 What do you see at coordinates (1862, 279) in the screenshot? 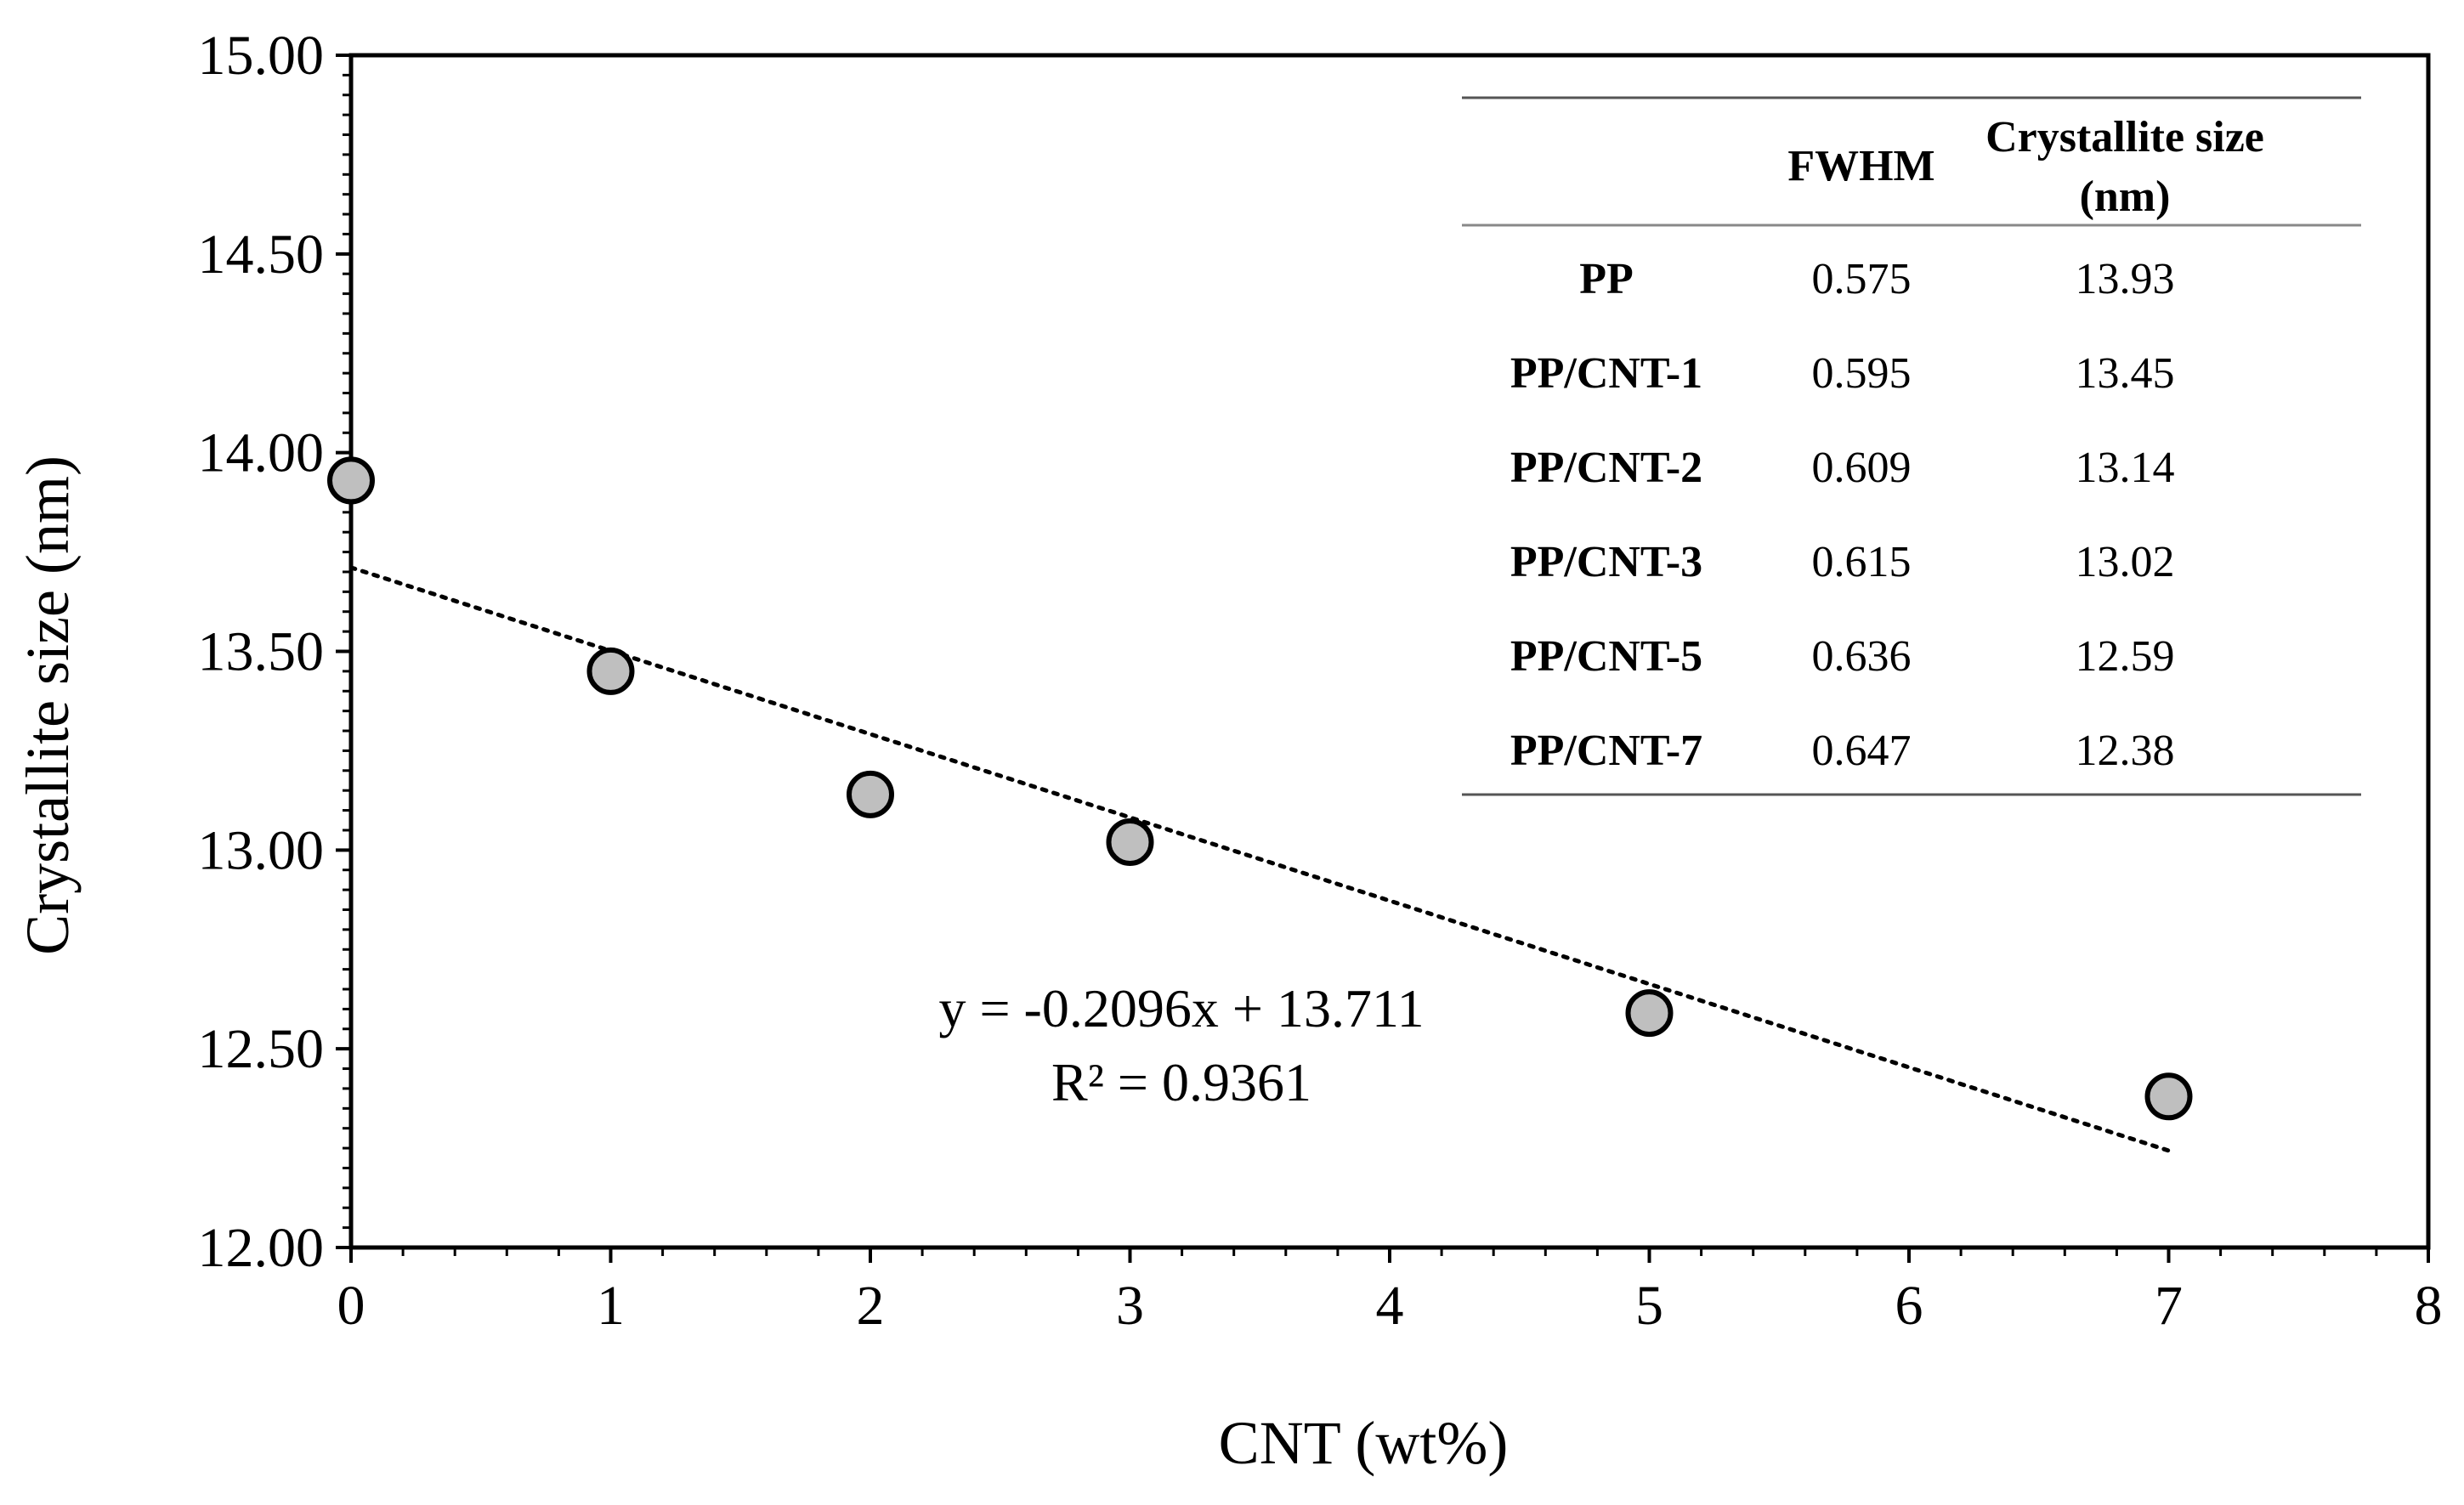
I see `table-row-fwhm: 0.575` at bounding box center [1862, 279].